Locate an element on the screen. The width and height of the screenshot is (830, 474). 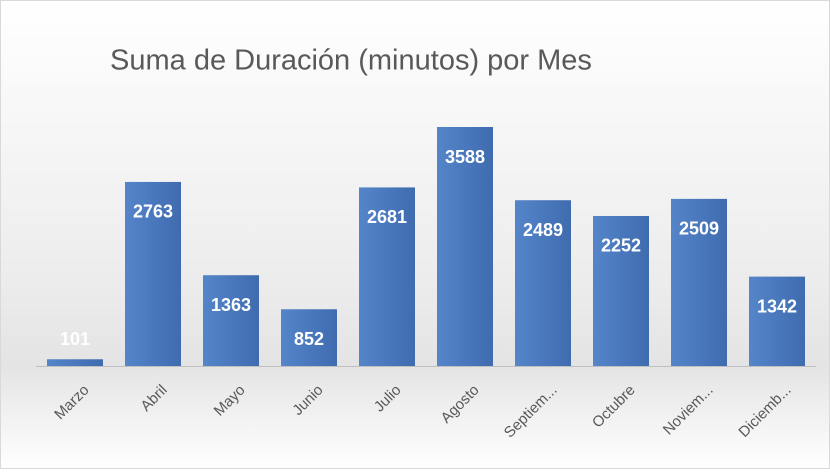
data-label: 1363 is located at coordinates (231, 305).